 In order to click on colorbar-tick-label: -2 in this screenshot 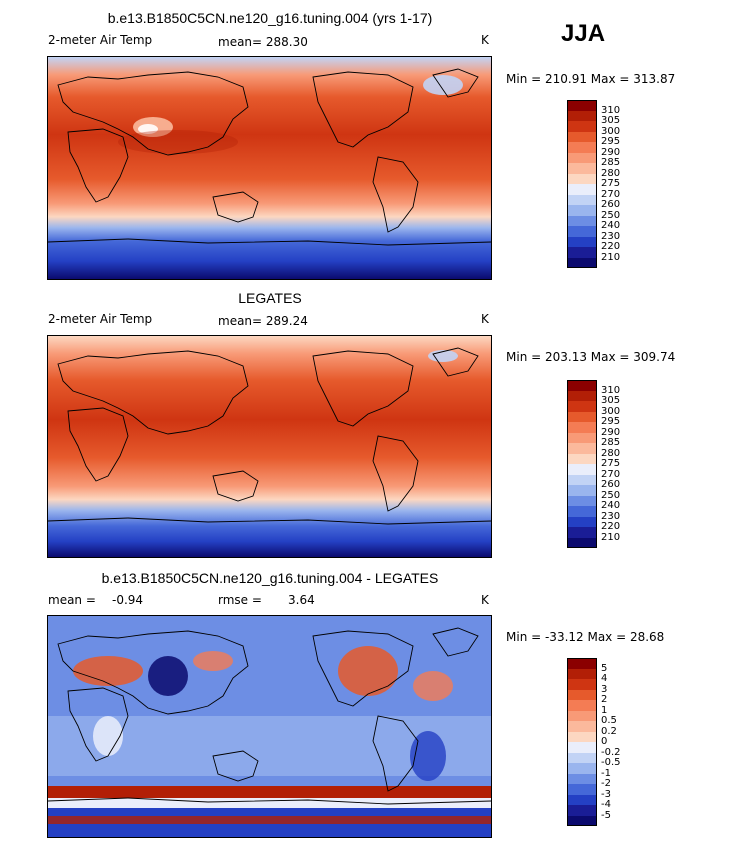, I will do `click(606, 783)`.